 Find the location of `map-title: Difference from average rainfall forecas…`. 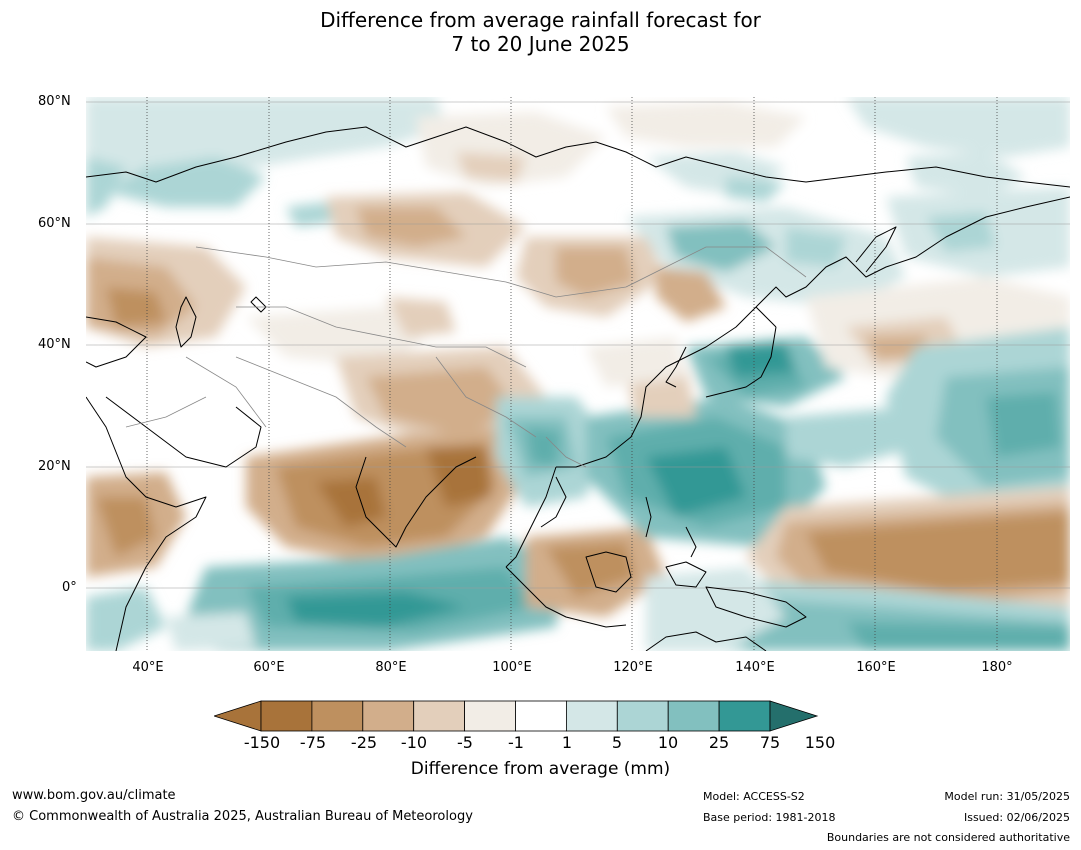

map-title: Difference from average rainfall forecas… is located at coordinates (540, 32).